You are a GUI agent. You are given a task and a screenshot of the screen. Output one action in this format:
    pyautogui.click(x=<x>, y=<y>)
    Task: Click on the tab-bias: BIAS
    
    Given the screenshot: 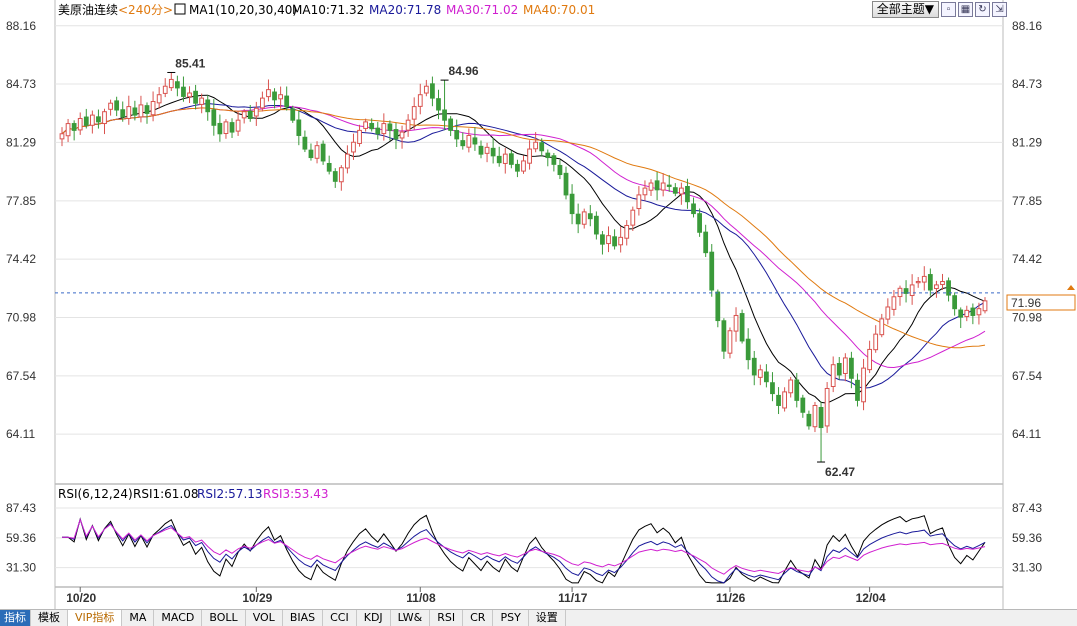 What is the action you would take?
    pyautogui.click(x=303, y=618)
    